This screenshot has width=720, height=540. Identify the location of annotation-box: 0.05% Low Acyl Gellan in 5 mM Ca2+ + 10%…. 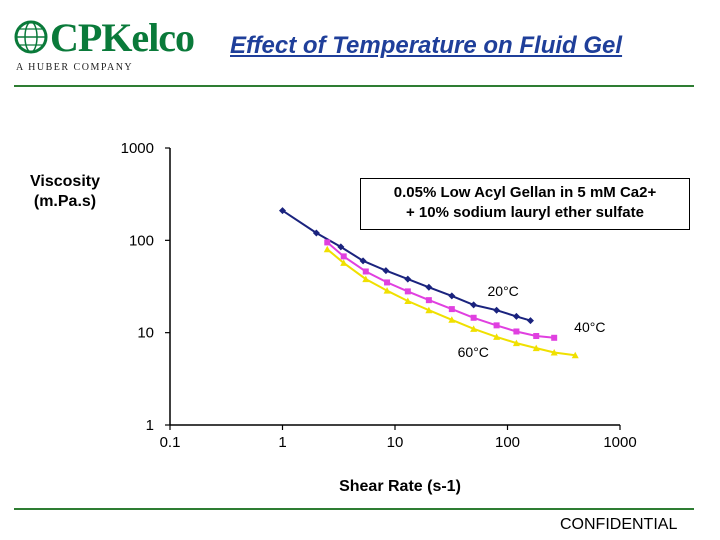
(525, 204).